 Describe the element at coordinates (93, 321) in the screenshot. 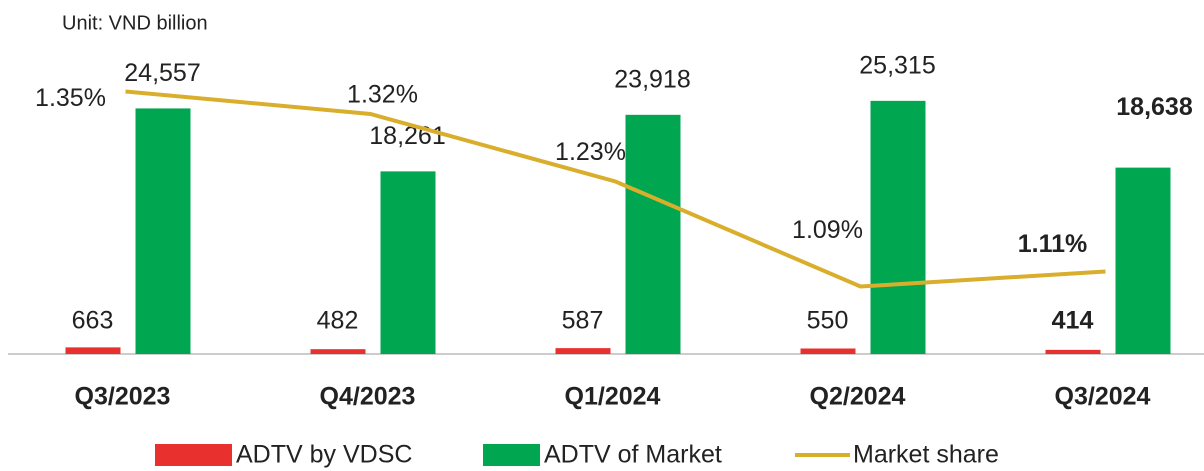

I see `value-label: 663` at that location.